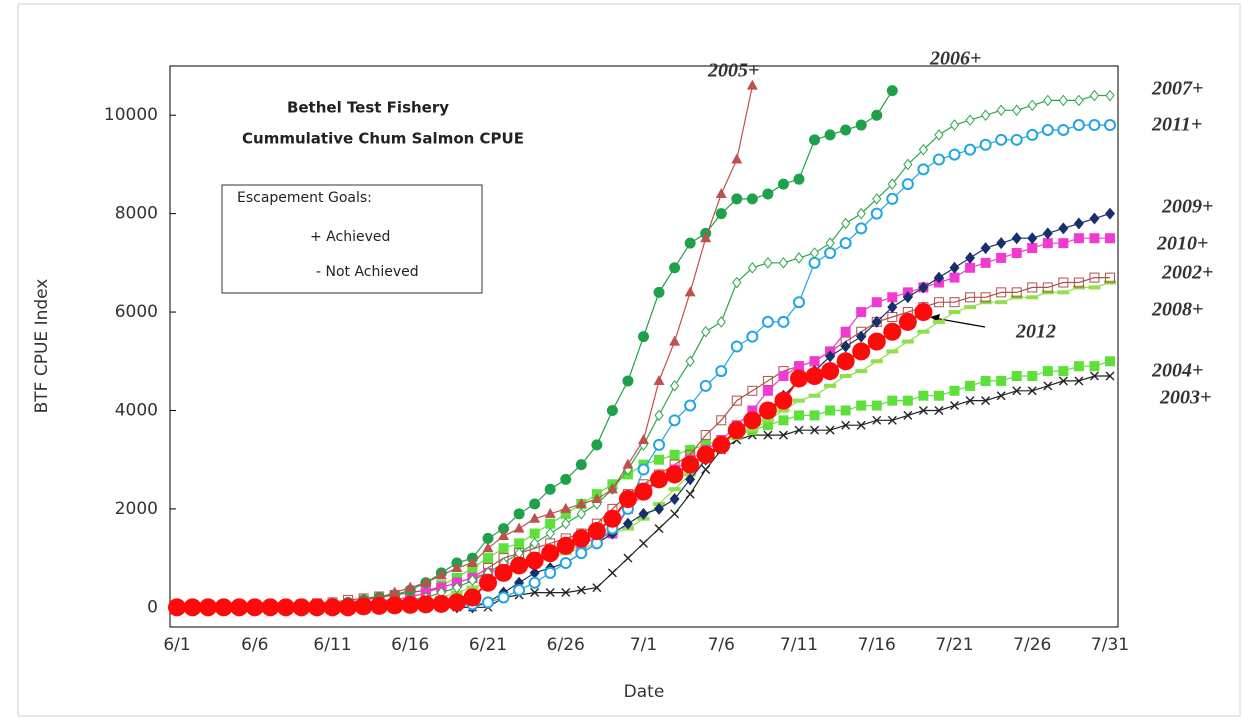 This screenshot has width=1251, height=725. I want to click on y-tick-label: 6000, so click(136, 312).